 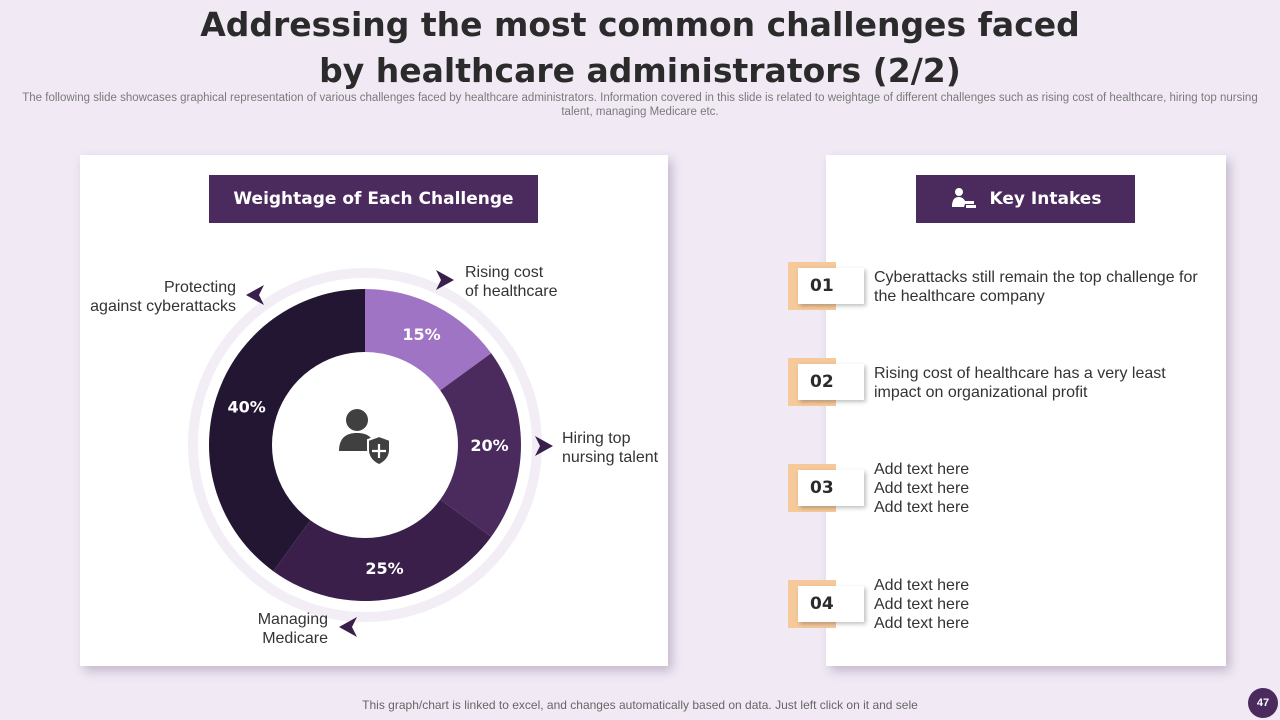 I want to click on intake-tab: 03, so click(x=826, y=488).